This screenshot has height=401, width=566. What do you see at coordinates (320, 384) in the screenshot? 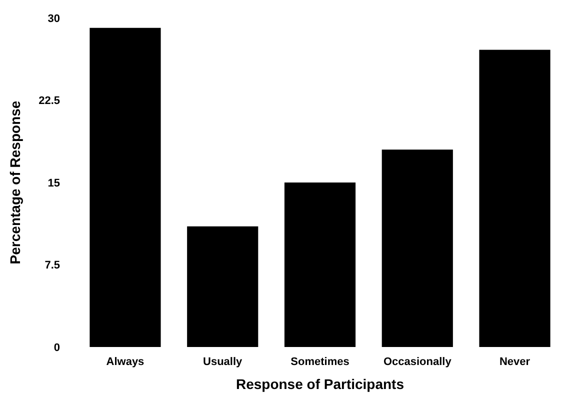
I see `x-axis-title: Response of Participants` at bounding box center [320, 384].